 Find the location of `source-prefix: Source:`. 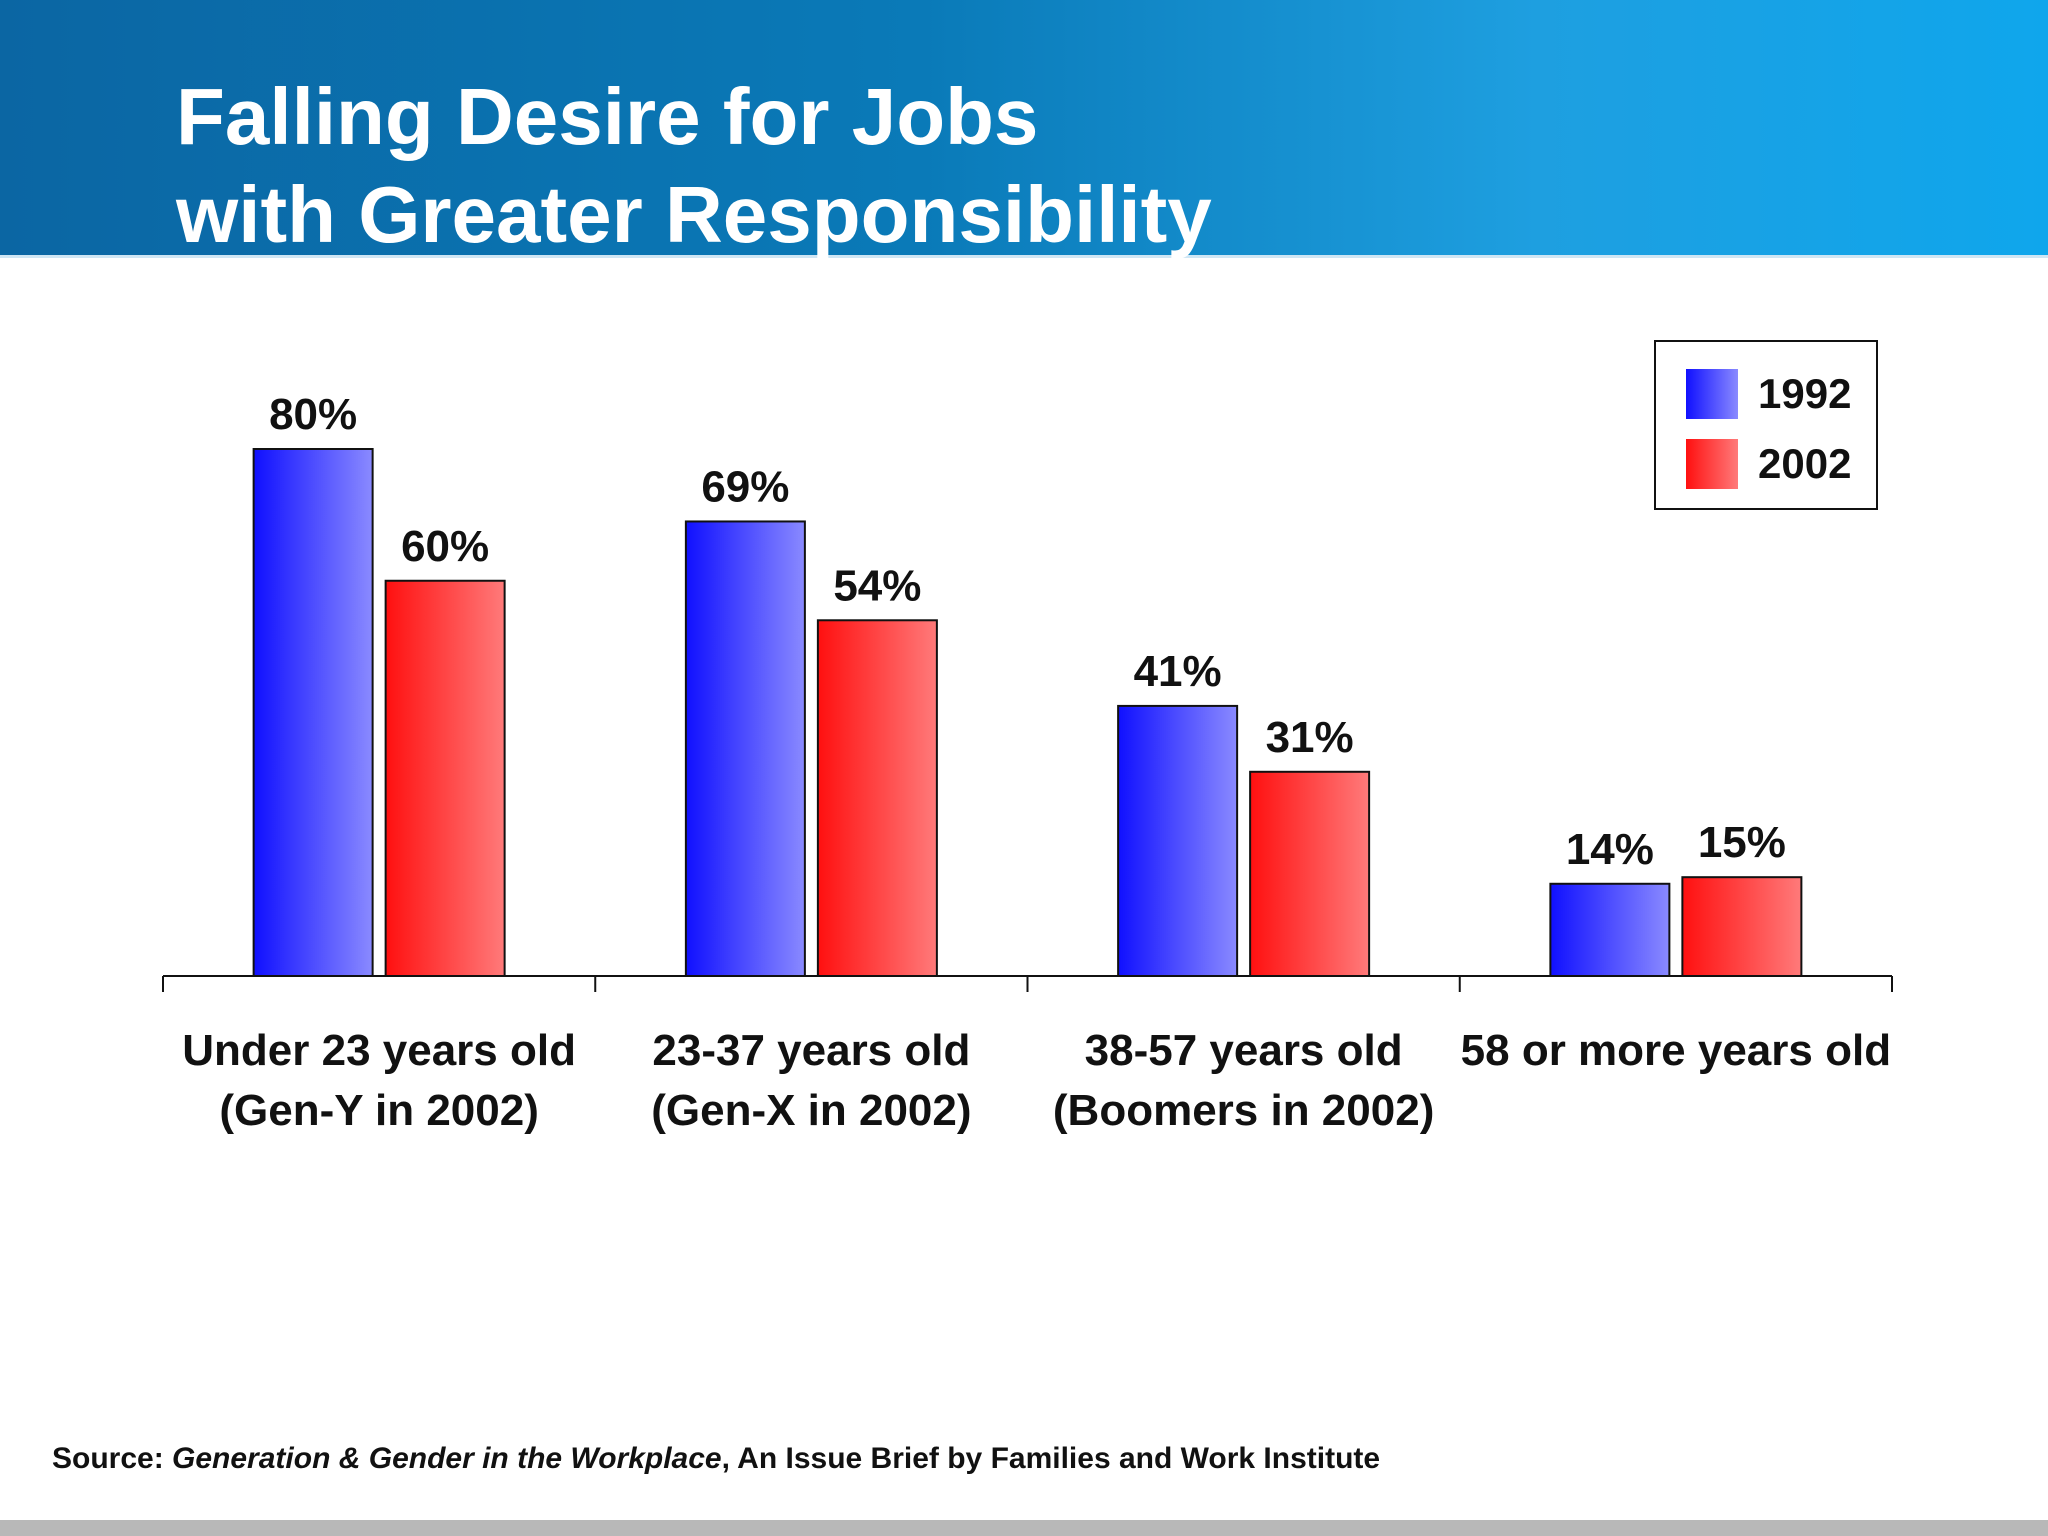

source-prefix: Source: is located at coordinates (112, 1458).